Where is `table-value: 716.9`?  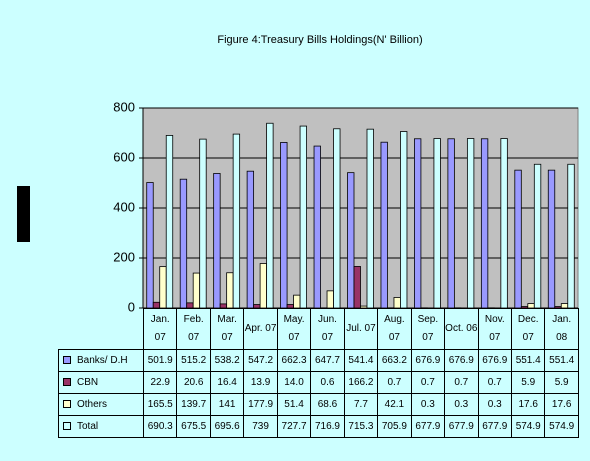 table-value: 716.9 is located at coordinates (327, 426).